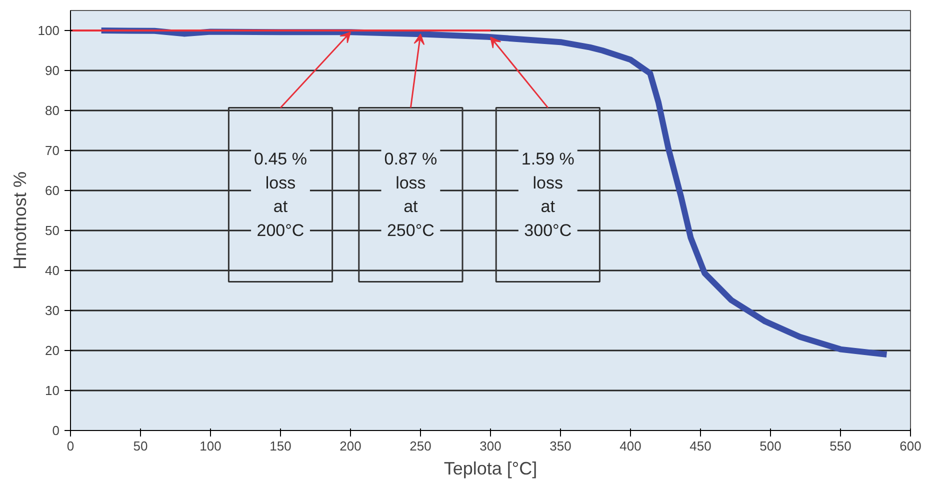  I want to click on x-tick-label: 550, so click(841, 446).